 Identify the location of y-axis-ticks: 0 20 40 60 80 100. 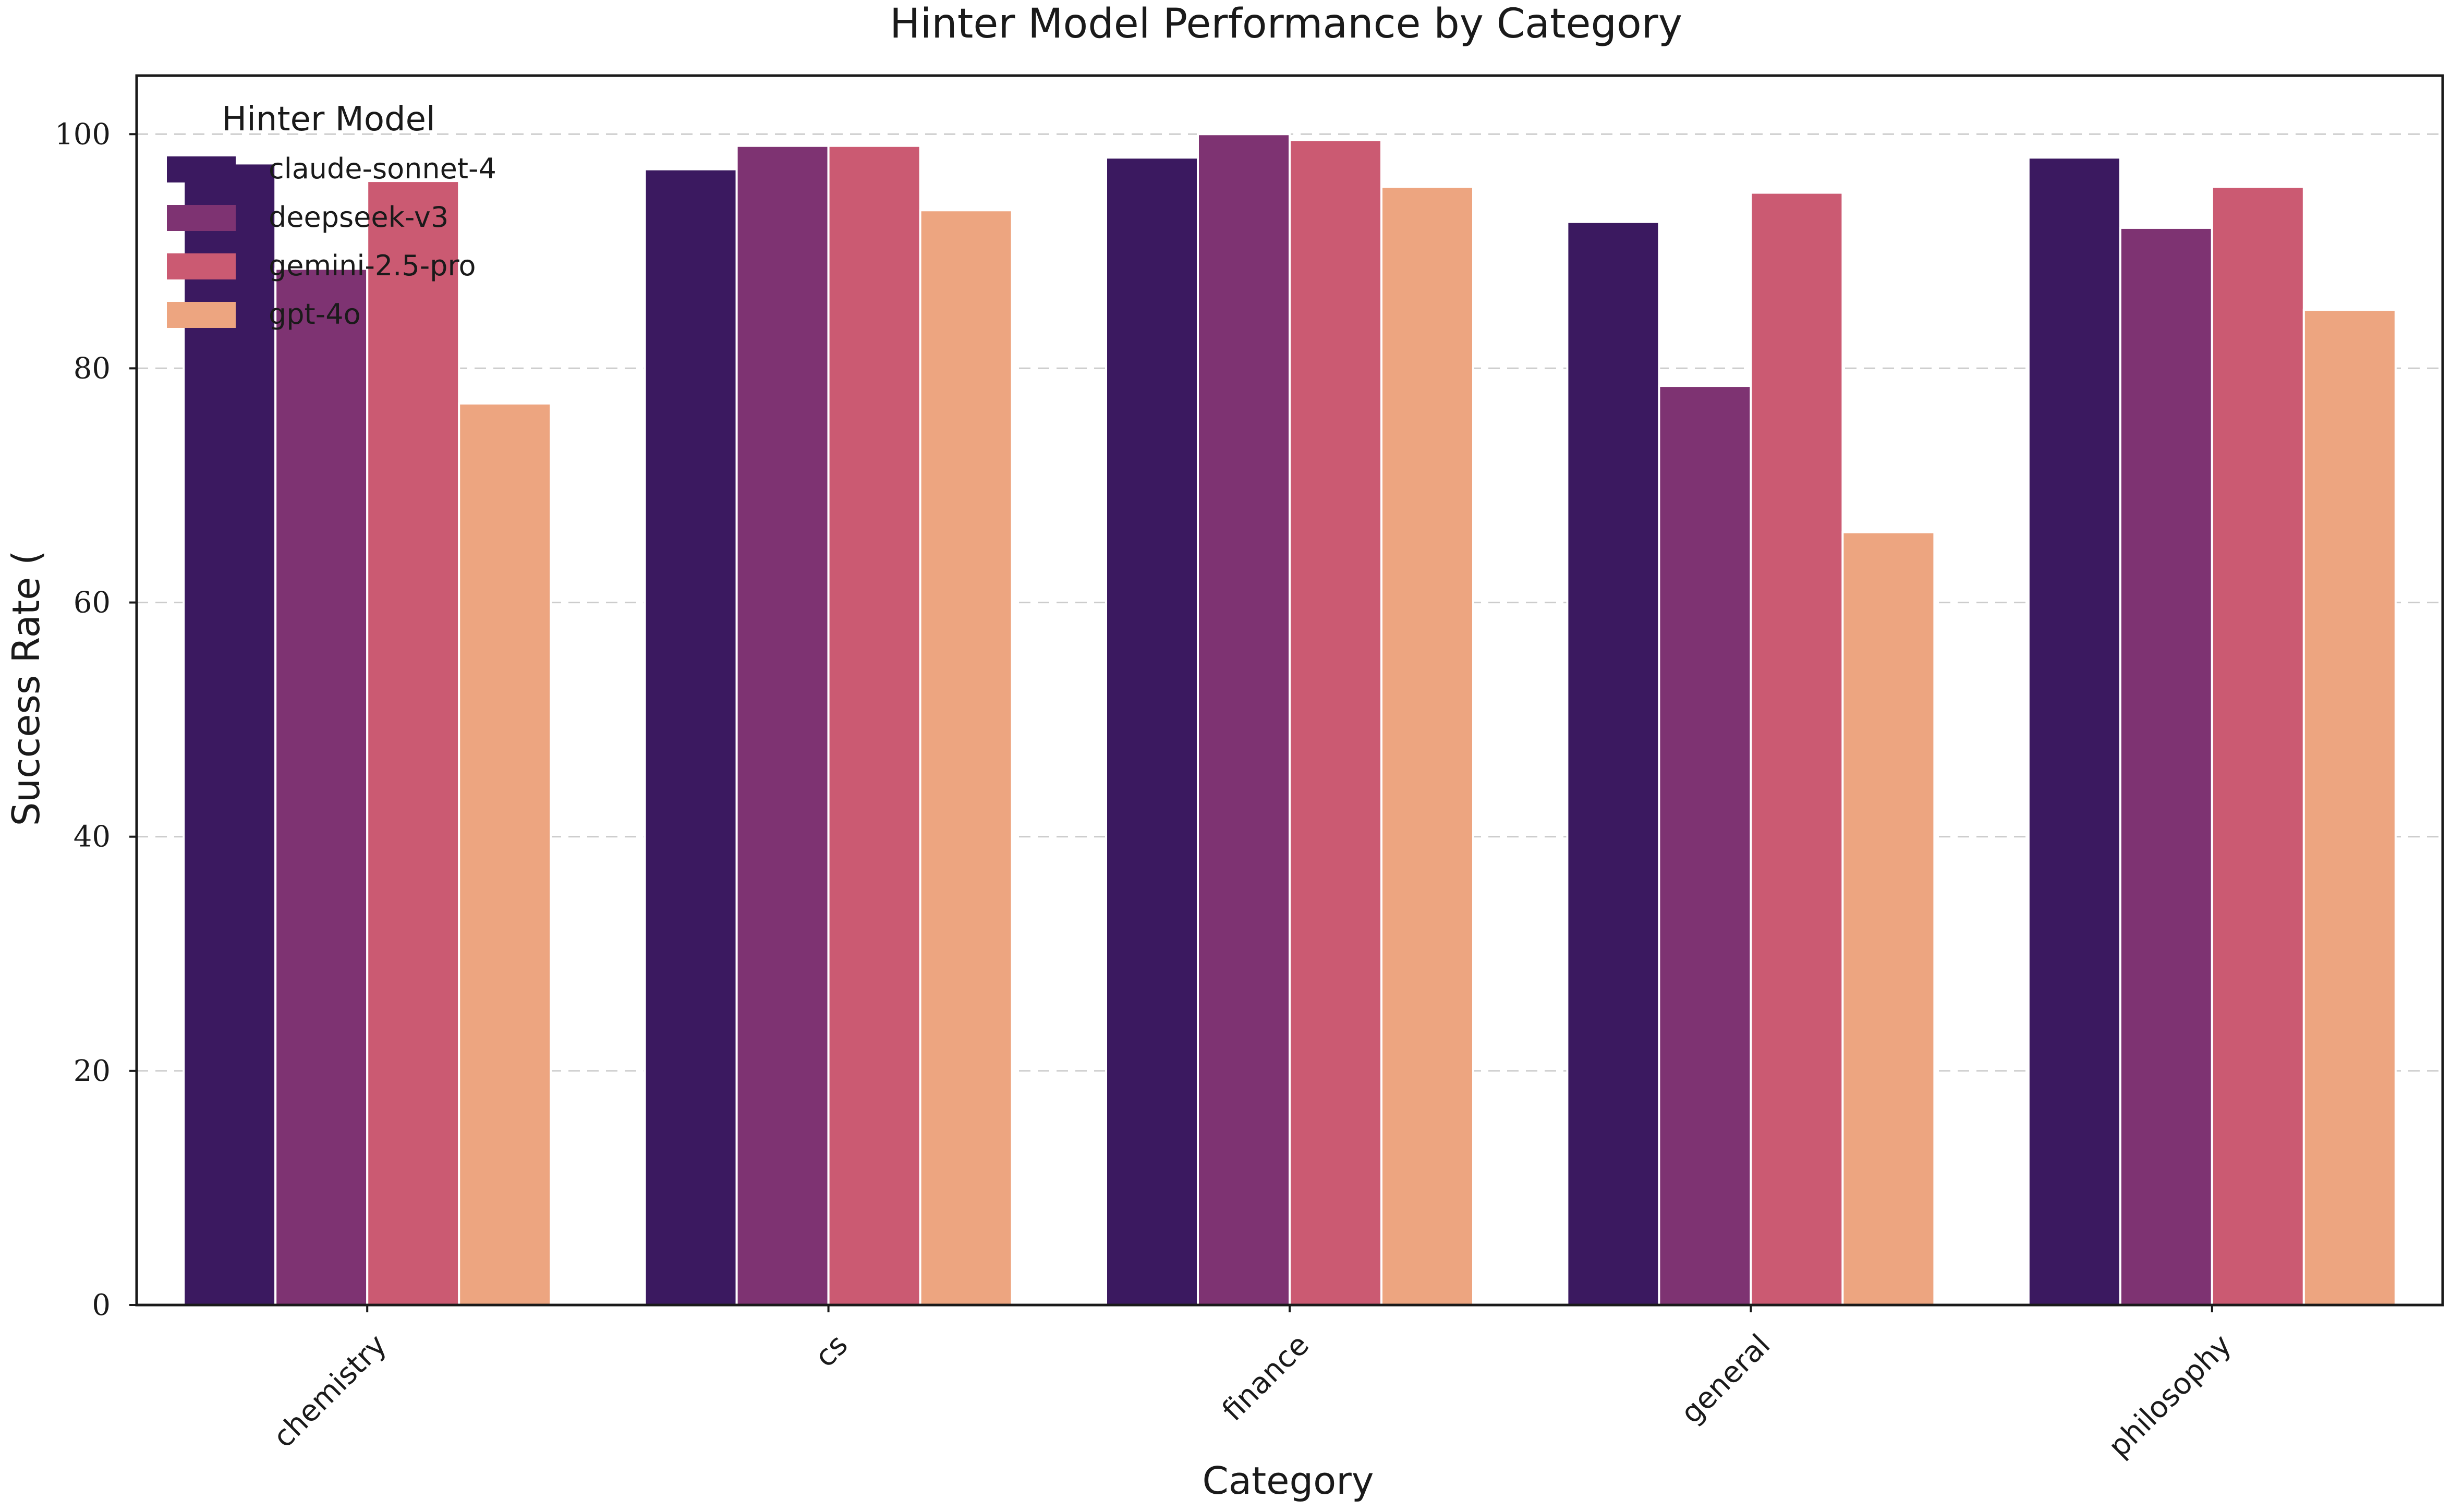
(96, 719).